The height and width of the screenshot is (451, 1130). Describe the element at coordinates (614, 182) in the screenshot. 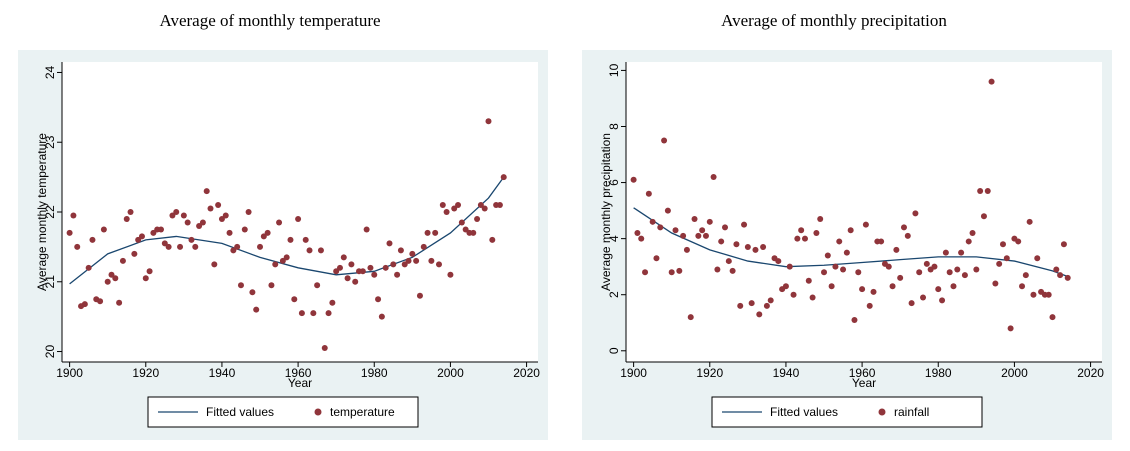

I see `y-tick-label: 6` at that location.